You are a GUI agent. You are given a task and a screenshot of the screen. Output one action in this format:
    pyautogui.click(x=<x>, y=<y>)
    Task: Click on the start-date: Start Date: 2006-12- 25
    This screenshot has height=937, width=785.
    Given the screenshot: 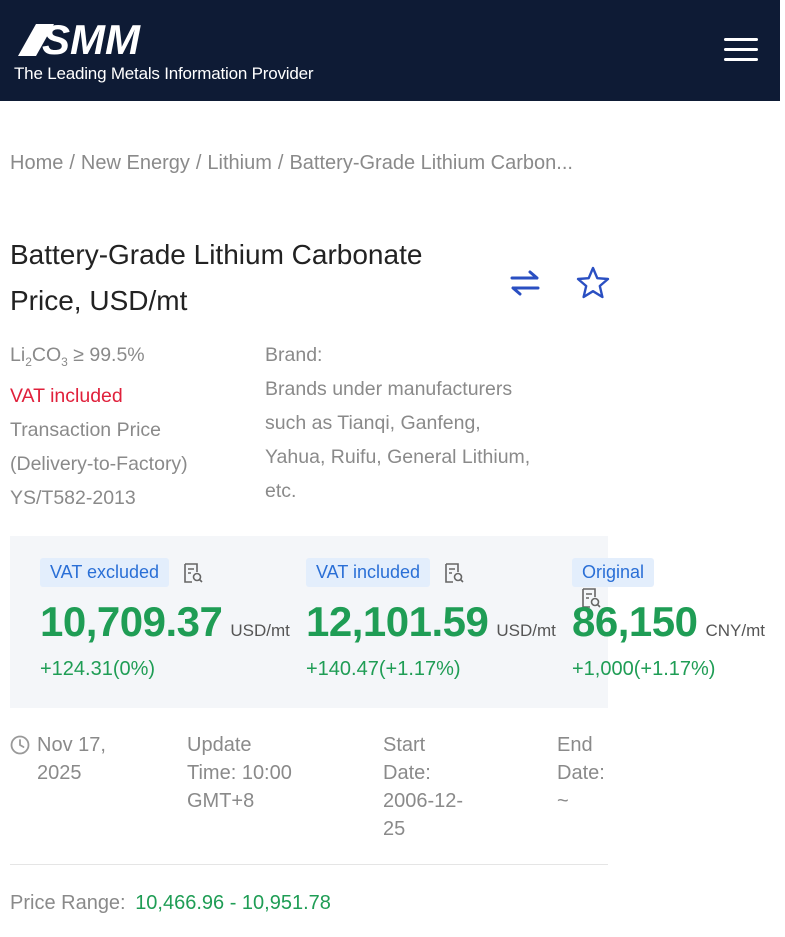 What is the action you would take?
    pyautogui.click(x=423, y=787)
    